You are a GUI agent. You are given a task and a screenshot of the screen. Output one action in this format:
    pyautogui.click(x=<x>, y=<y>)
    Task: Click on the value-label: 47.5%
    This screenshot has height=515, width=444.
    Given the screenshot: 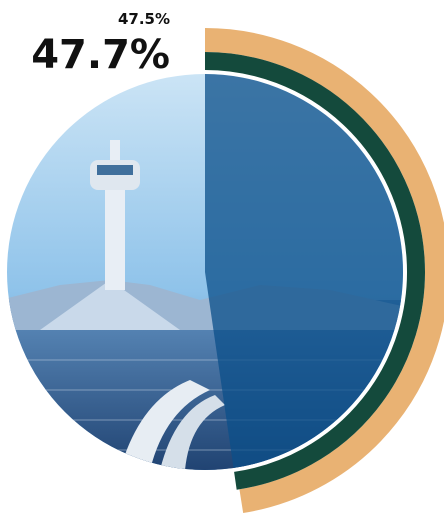 What is the action you would take?
    pyautogui.click(x=144, y=19)
    